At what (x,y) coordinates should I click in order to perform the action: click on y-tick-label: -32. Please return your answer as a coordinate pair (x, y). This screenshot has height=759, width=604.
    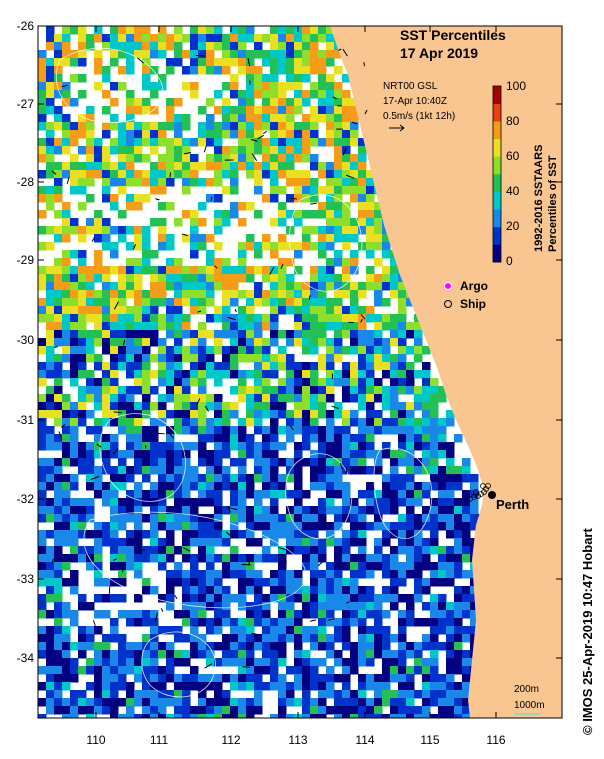
    Looking at the image, I should click on (26, 499).